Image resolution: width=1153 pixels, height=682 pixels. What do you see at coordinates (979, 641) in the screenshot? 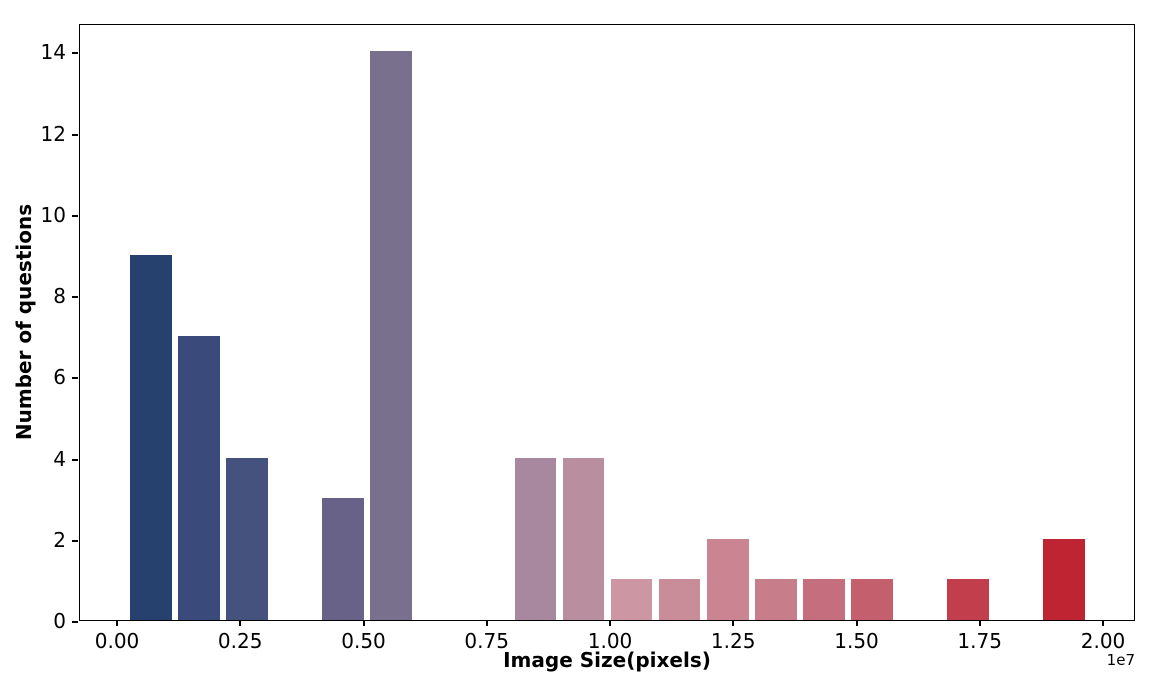
I see `x-tick-label: 1.75` at bounding box center [979, 641].